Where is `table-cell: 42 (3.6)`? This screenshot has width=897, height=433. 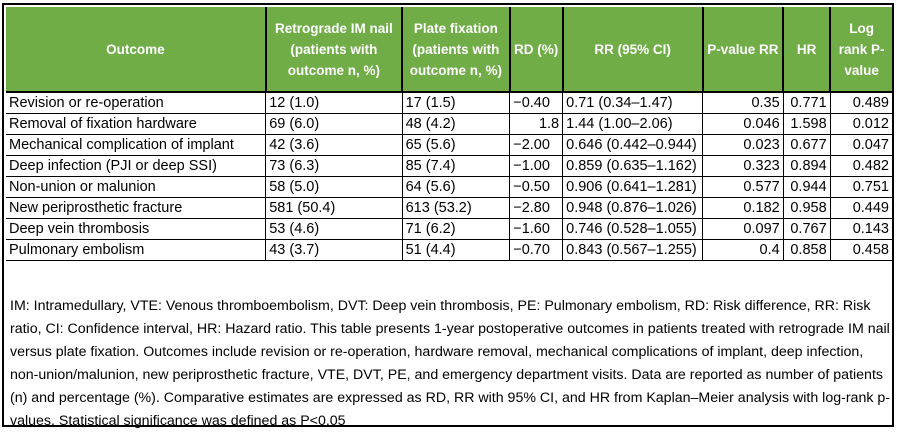 table-cell: 42 (3.6) is located at coordinates (334, 145).